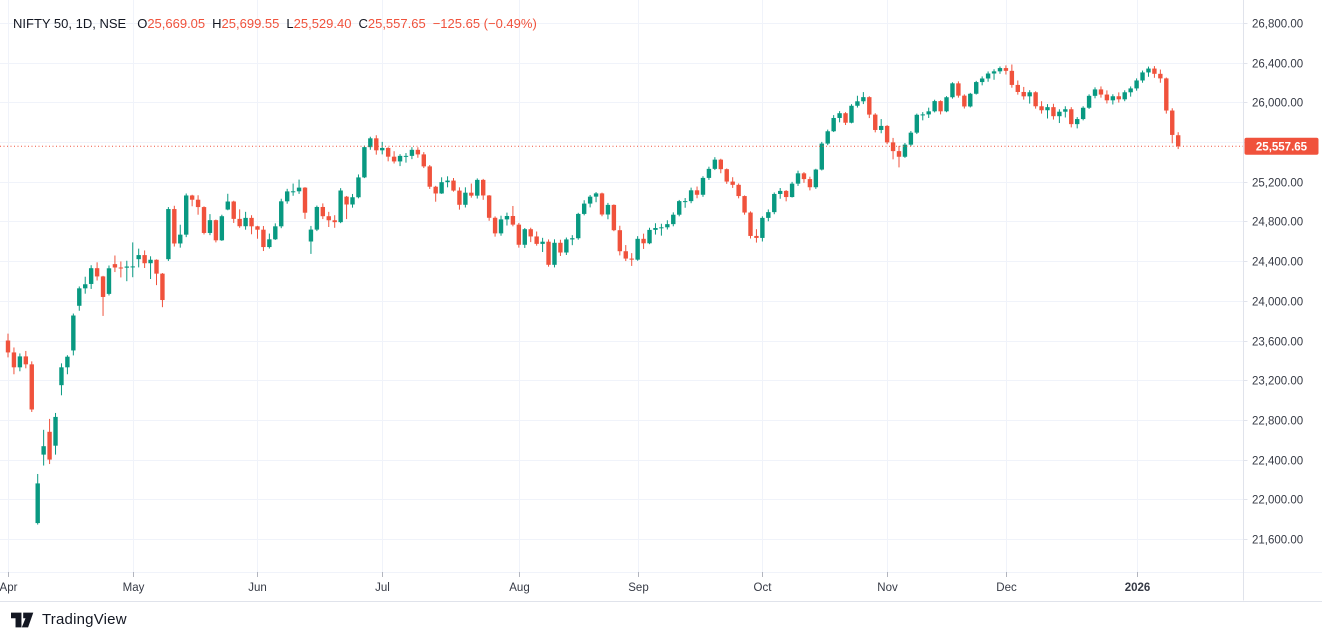 Image resolution: width=1322 pixels, height=637 pixels. I want to click on price-axis-label: 22,400.00, so click(1277, 462).